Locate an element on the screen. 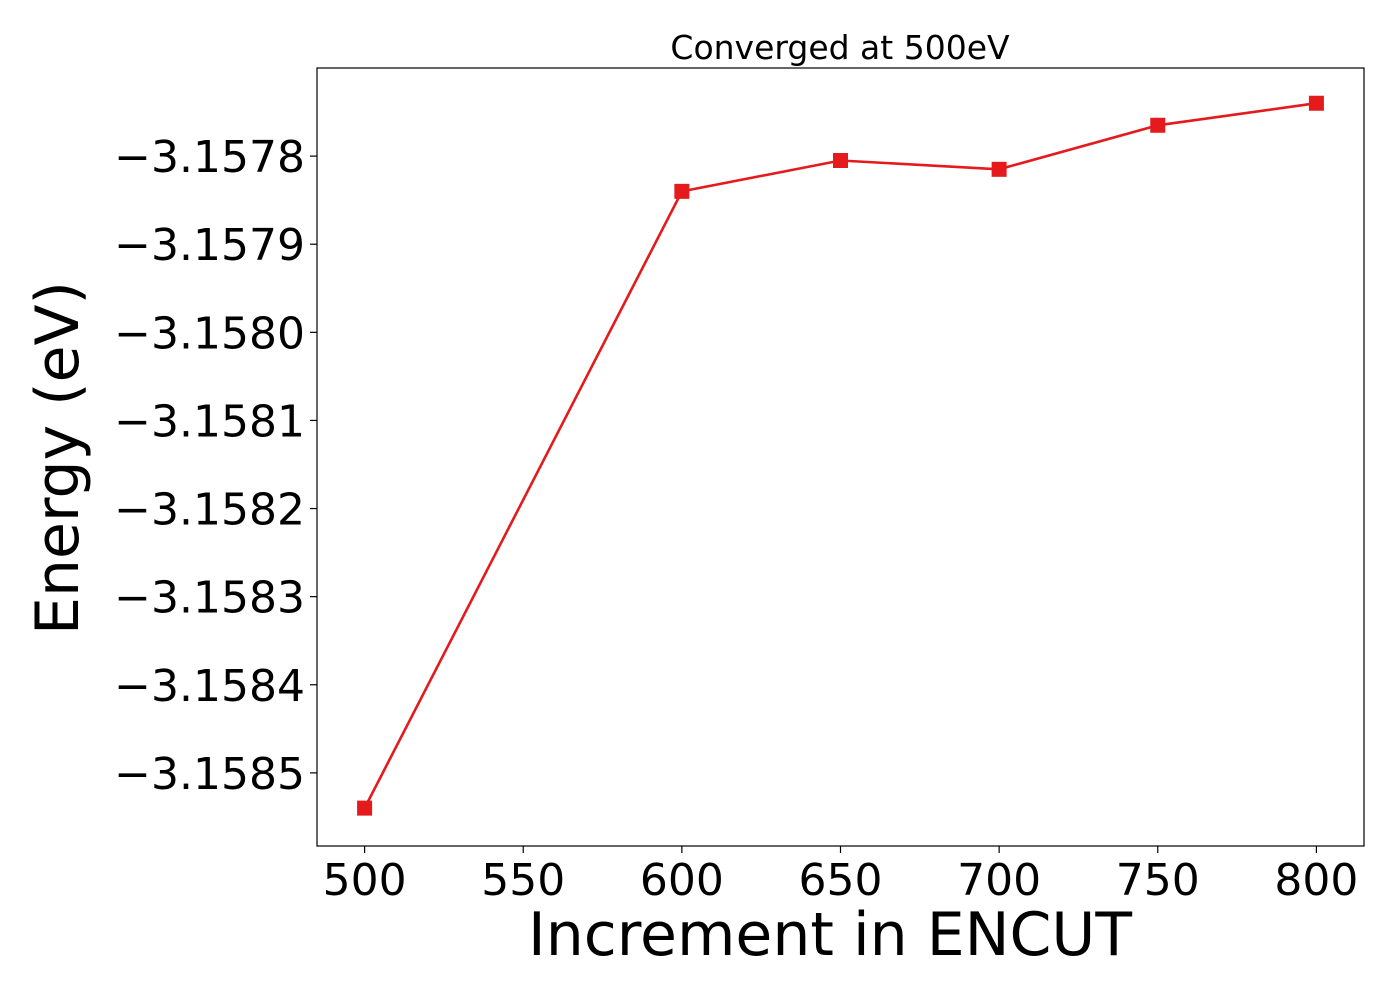 This screenshot has width=1400, height=1000. x-axis: 500 550 600 650 700 750 800 is located at coordinates (840, 876).